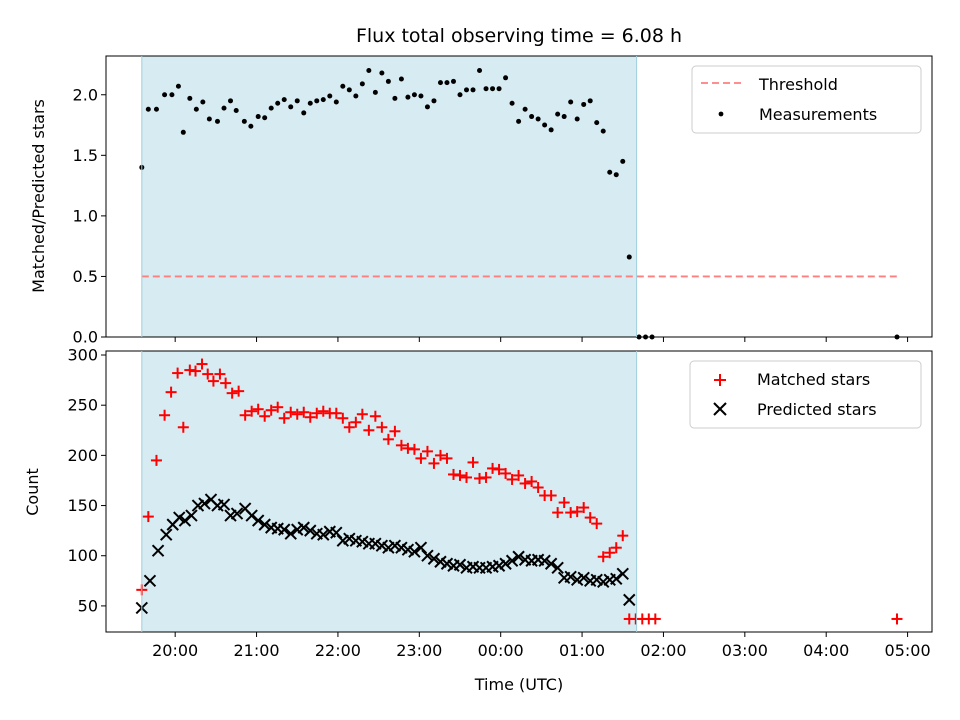  What do you see at coordinates (385, 554) in the screenshot?
I see `predicted-points` at bounding box center [385, 554].